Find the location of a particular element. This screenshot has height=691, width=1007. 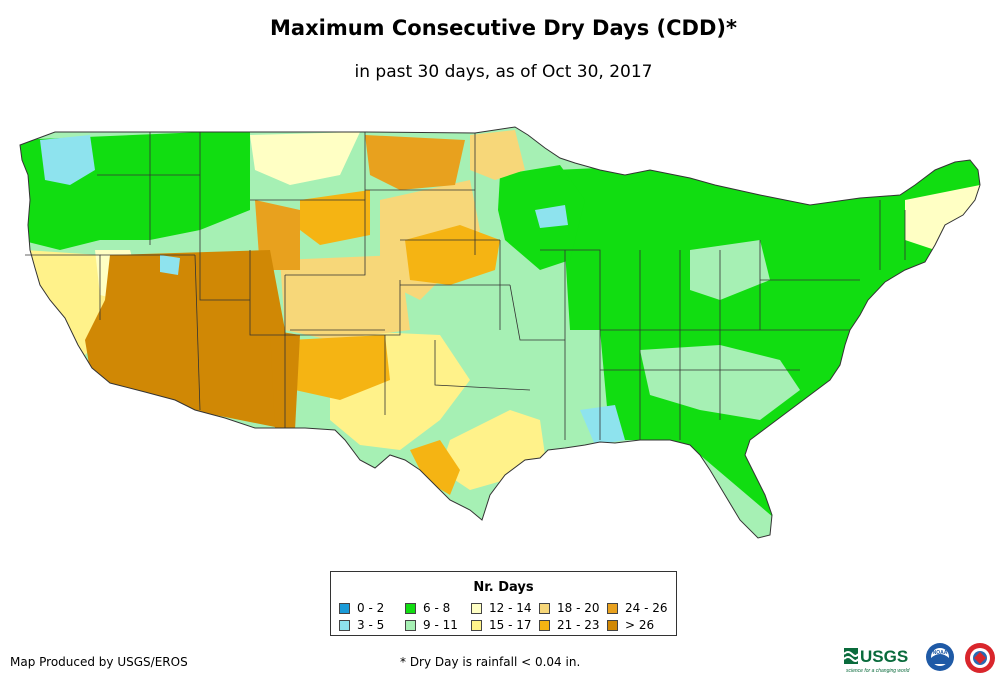

region-tan-colorado is located at coordinates (345, 297).